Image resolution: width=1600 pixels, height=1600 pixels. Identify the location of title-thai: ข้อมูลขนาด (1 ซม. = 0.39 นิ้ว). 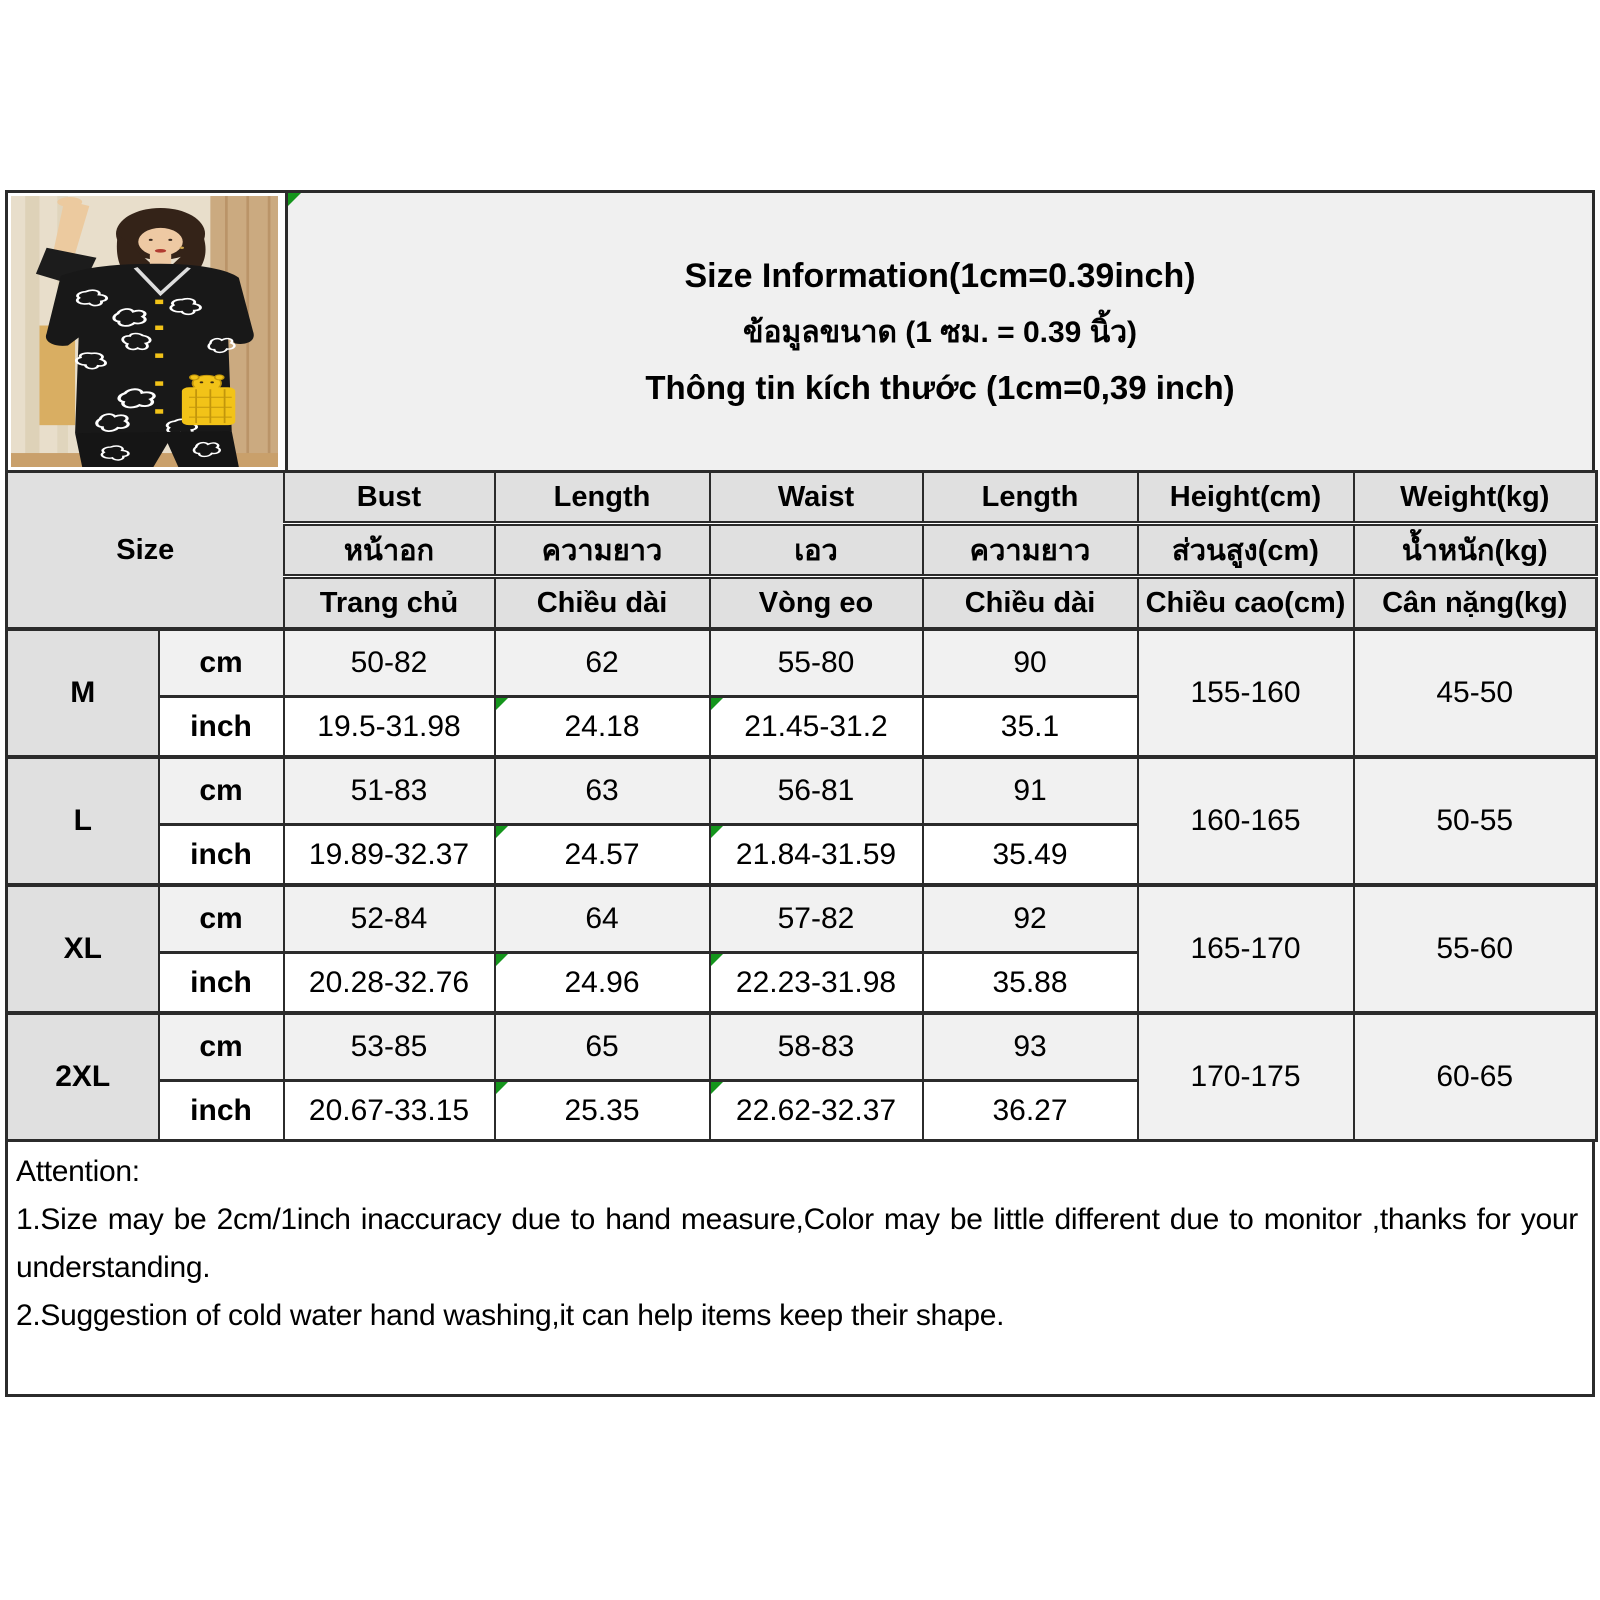
(940, 332).